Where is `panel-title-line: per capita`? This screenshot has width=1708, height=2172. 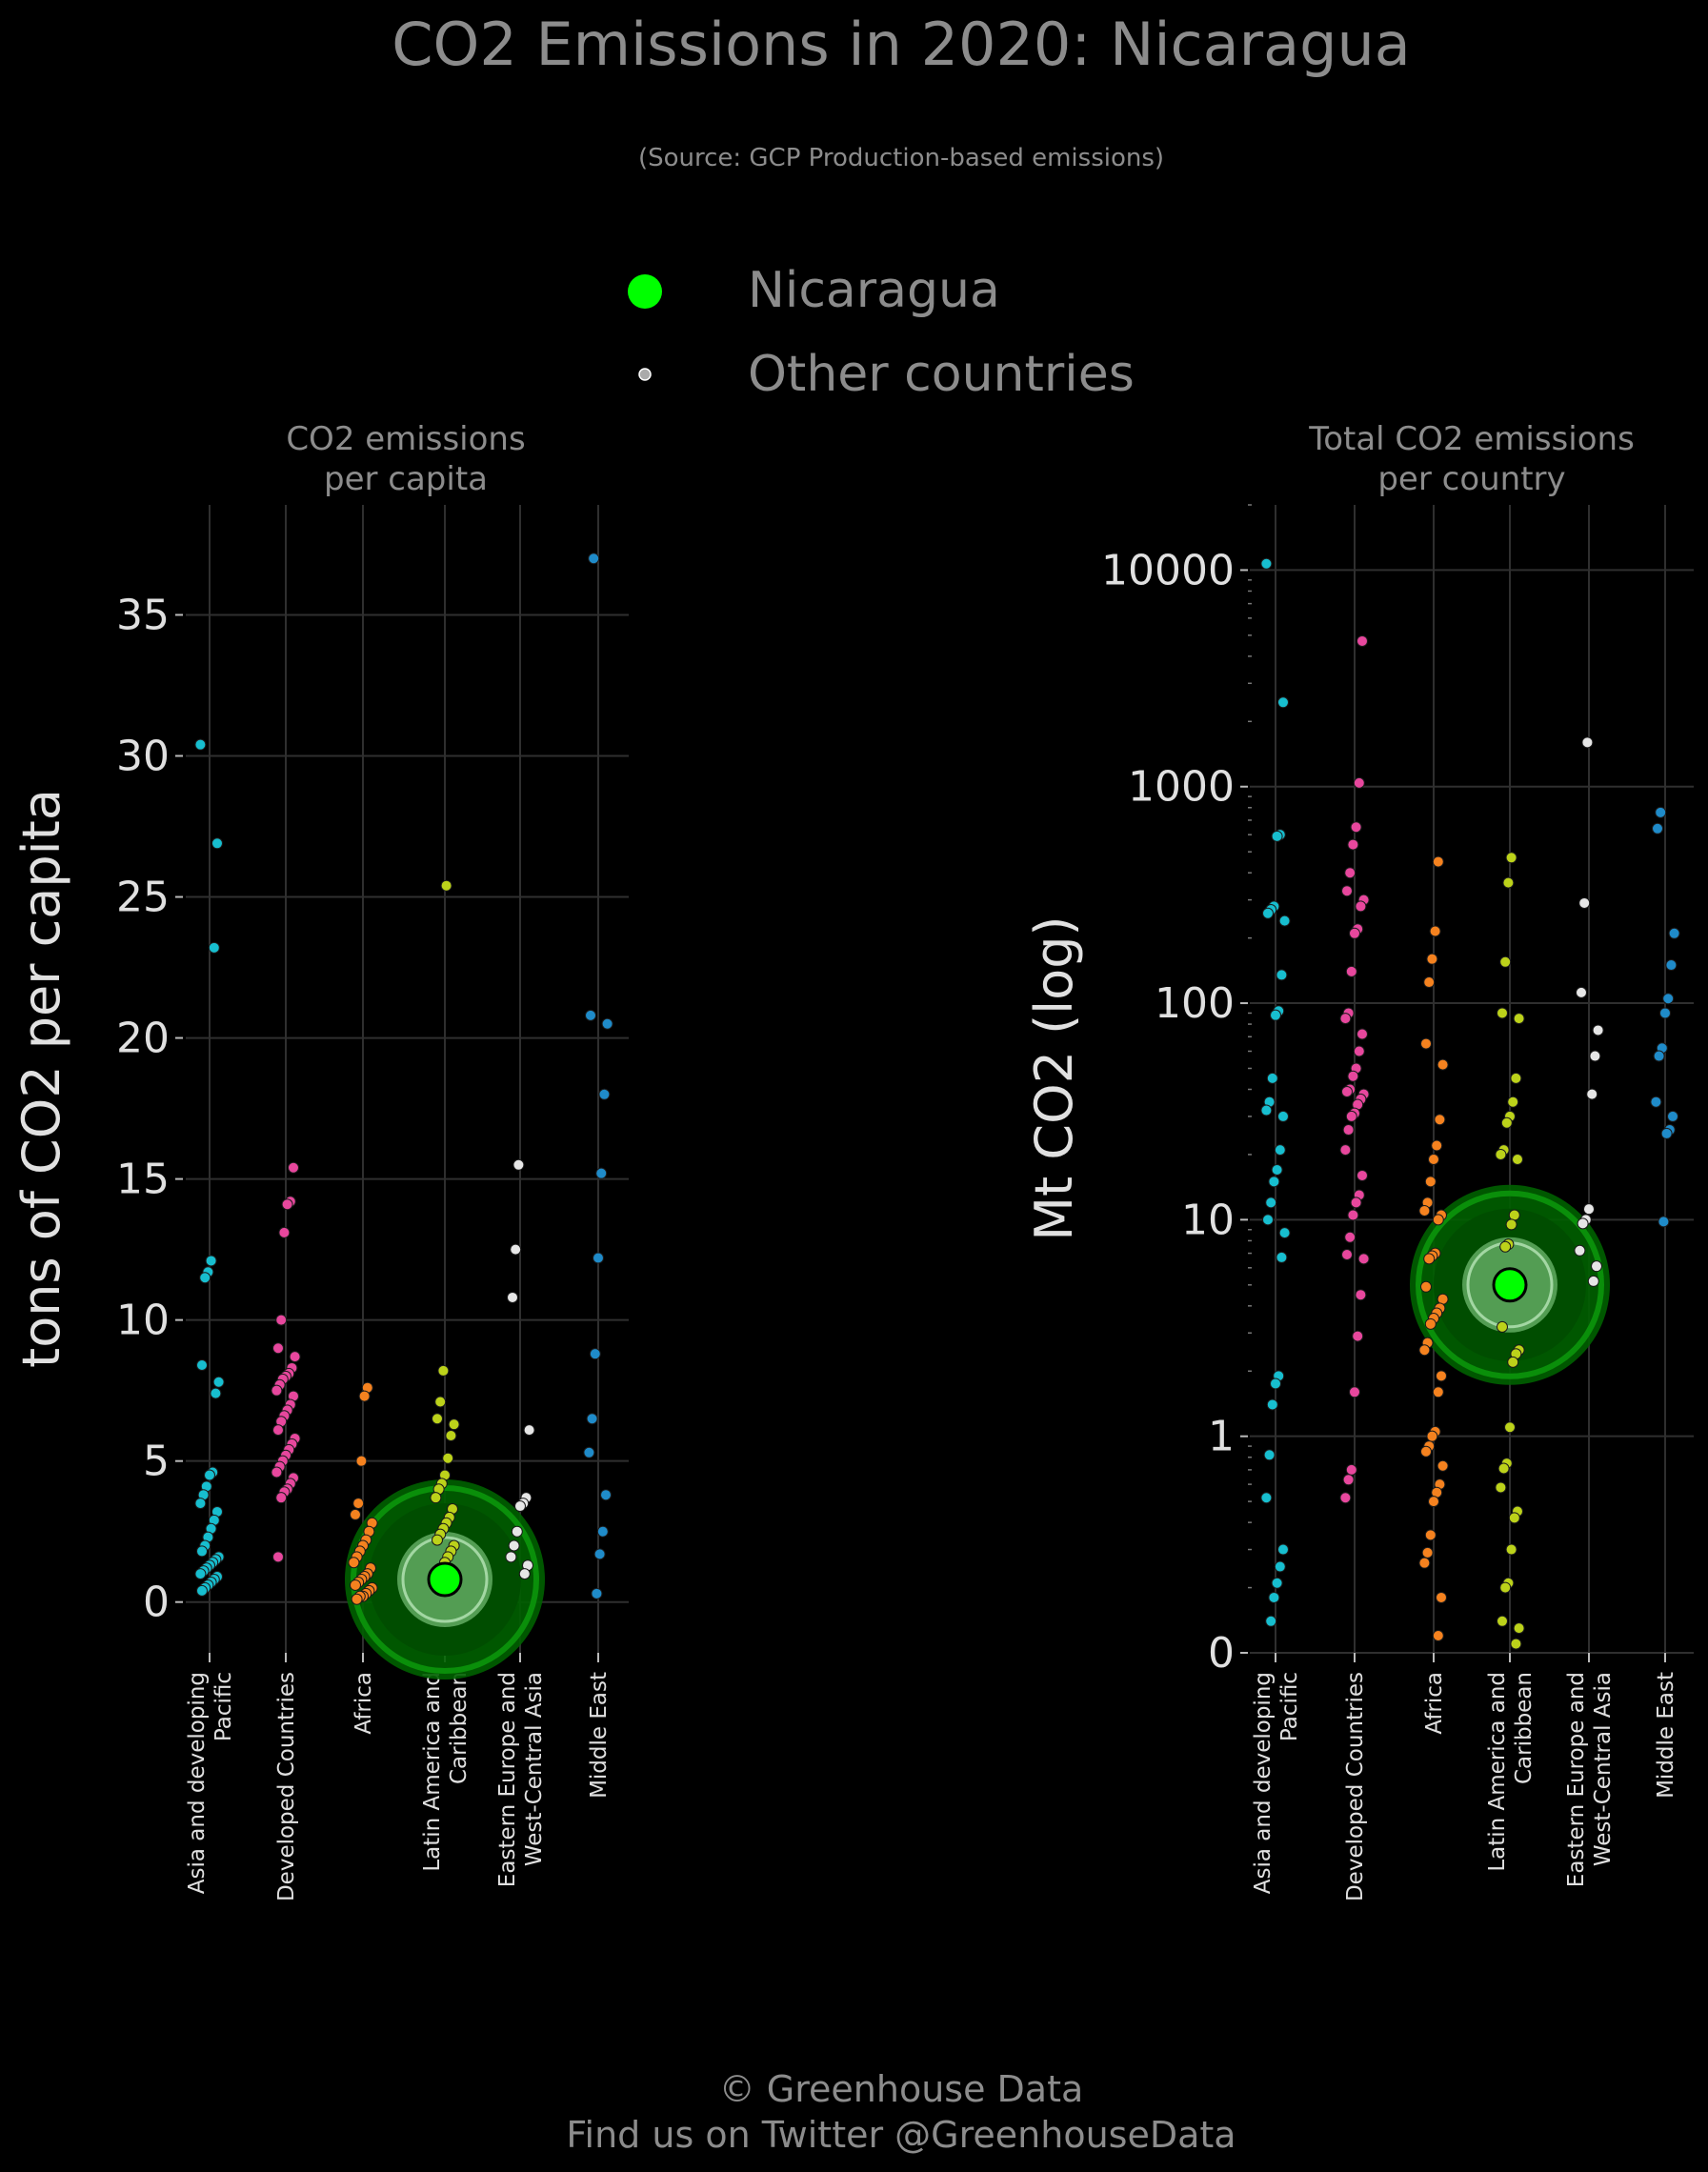 panel-title-line: per capita is located at coordinates (406, 479).